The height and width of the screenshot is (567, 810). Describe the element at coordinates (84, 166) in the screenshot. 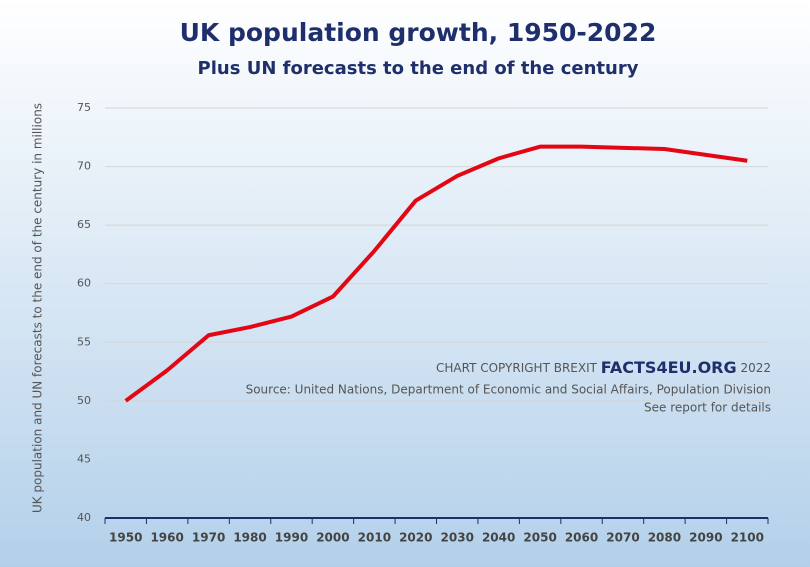

I see `y-tick-label: 70` at that location.